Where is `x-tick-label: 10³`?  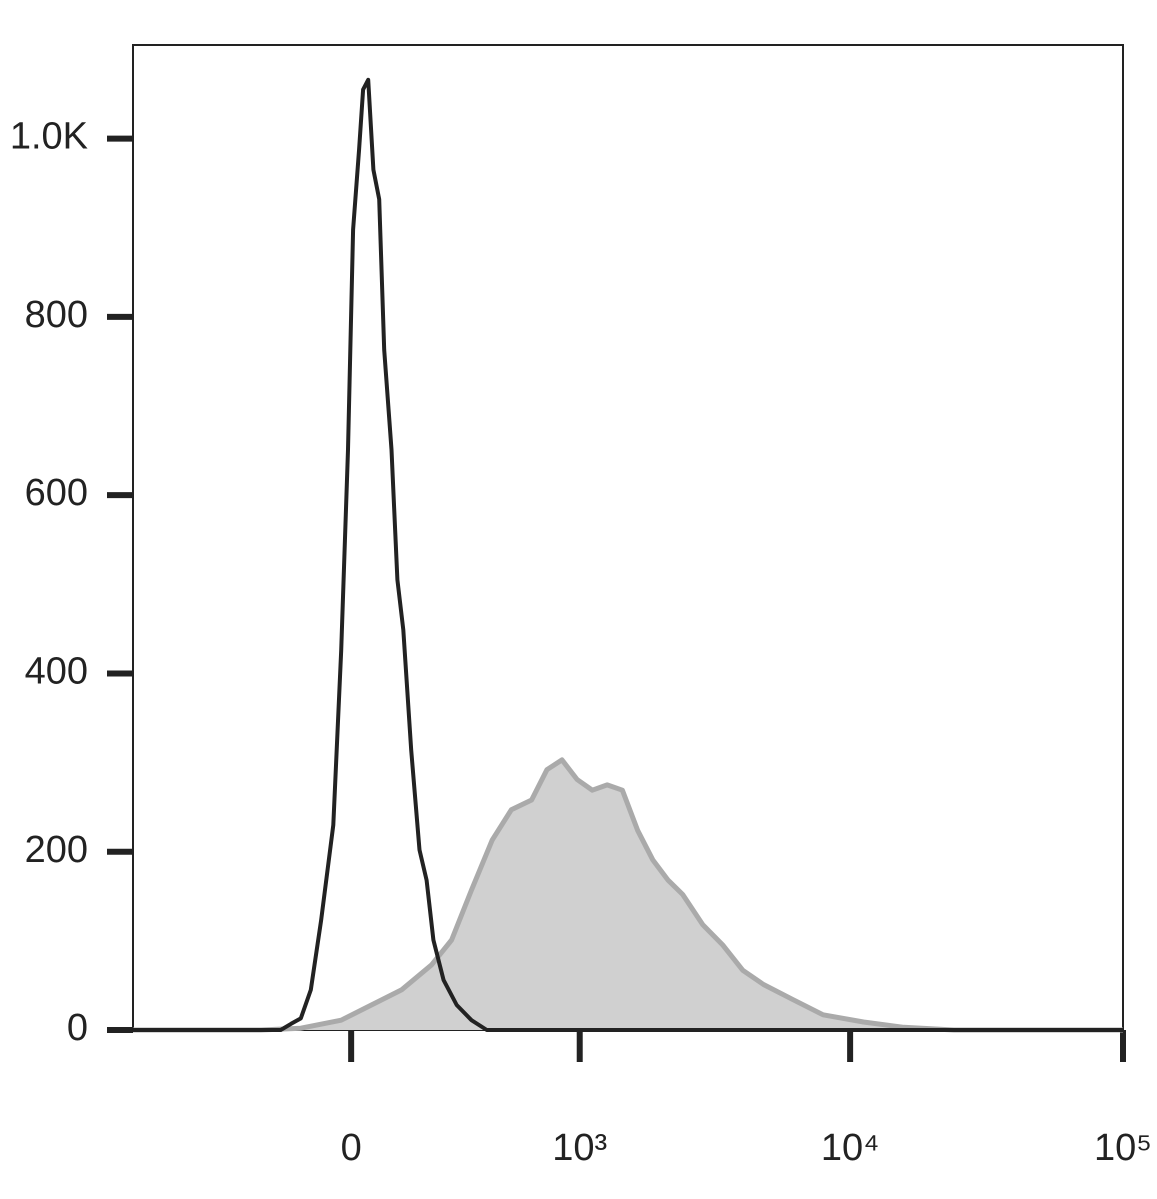 x-tick-label: 10³ is located at coordinates (579, 1148).